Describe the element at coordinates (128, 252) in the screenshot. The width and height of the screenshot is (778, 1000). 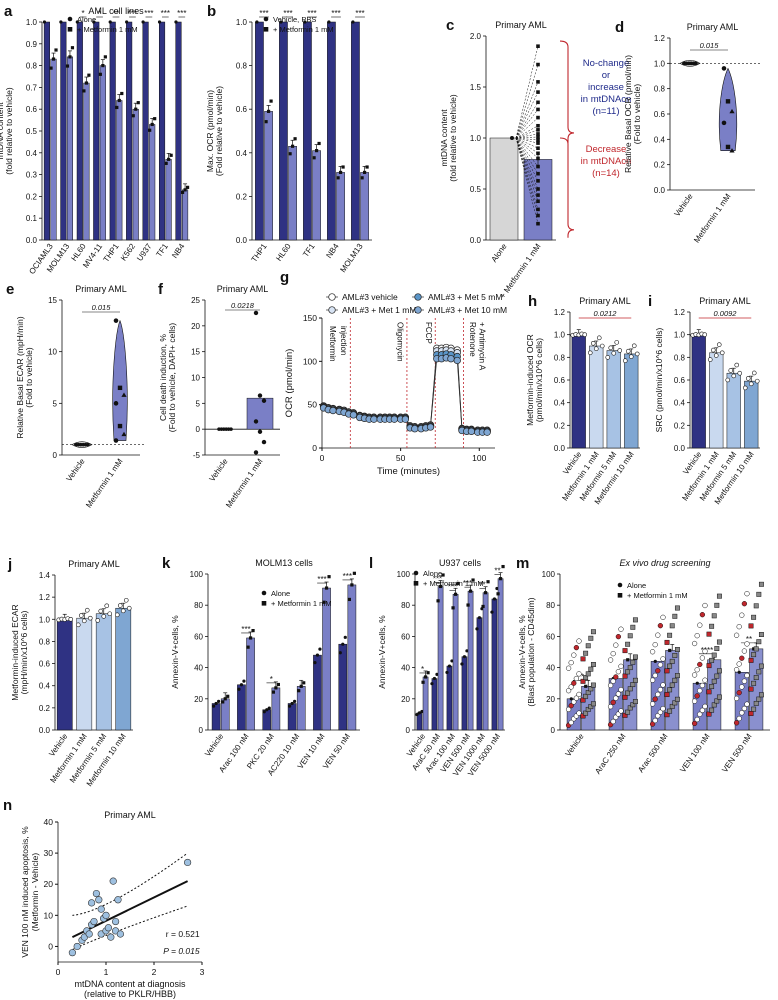
I see `x-tick-label: K562` at that location.